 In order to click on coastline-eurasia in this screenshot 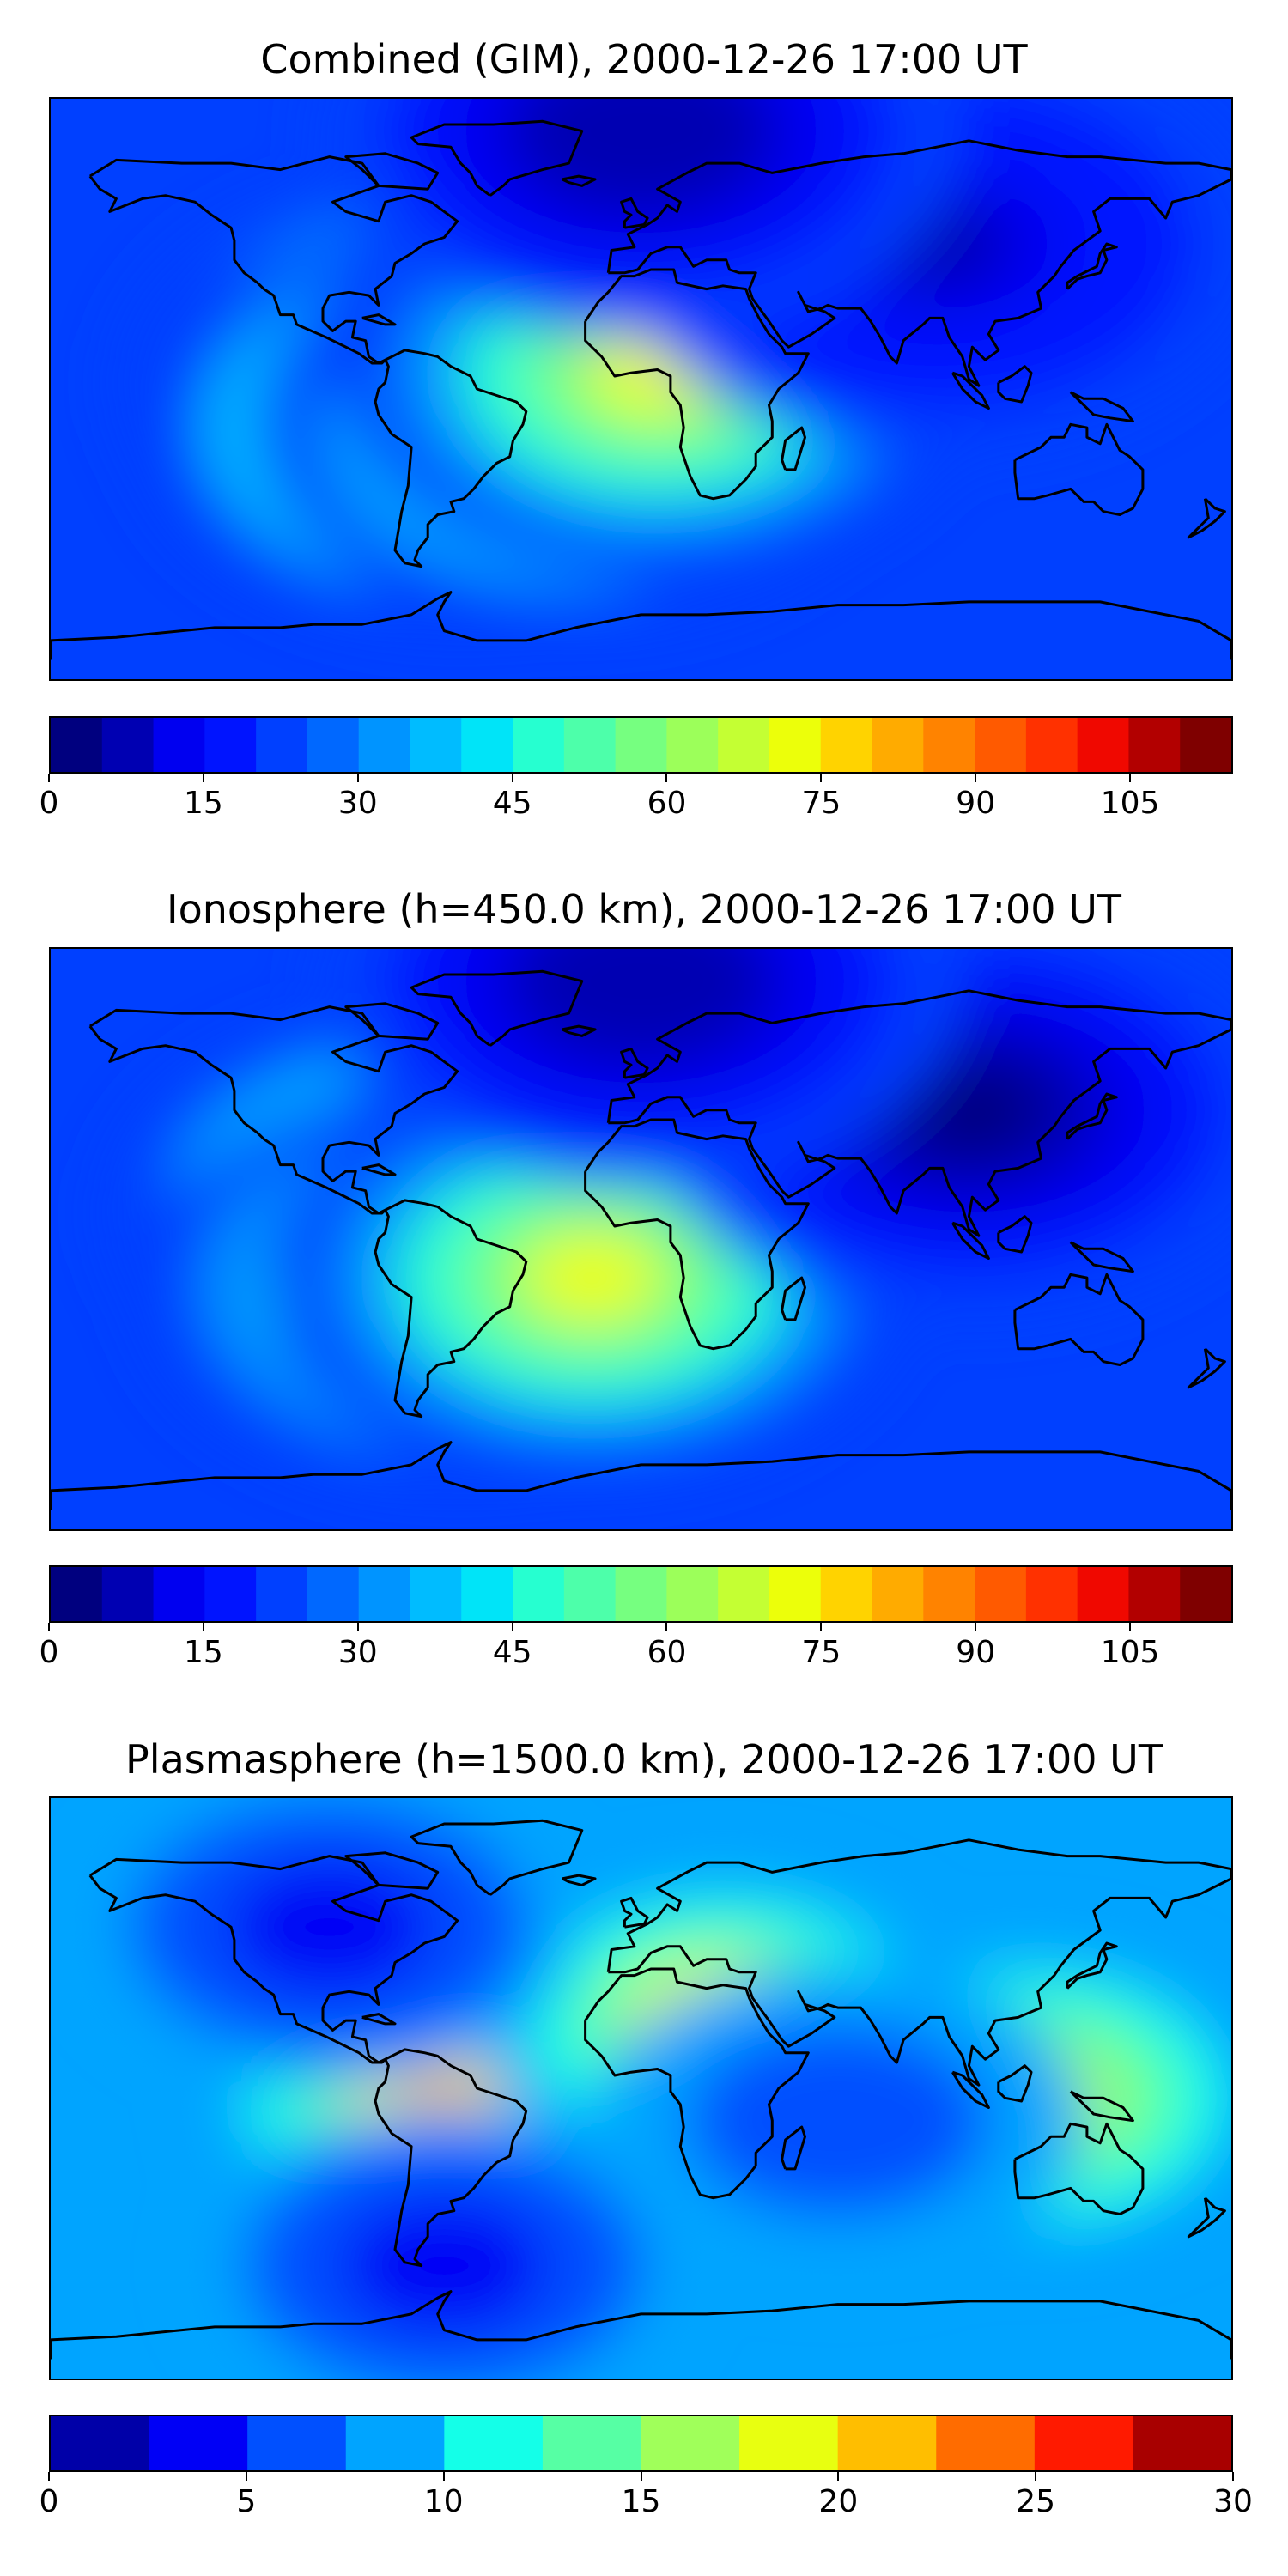, I will do `click(918, 263)`.